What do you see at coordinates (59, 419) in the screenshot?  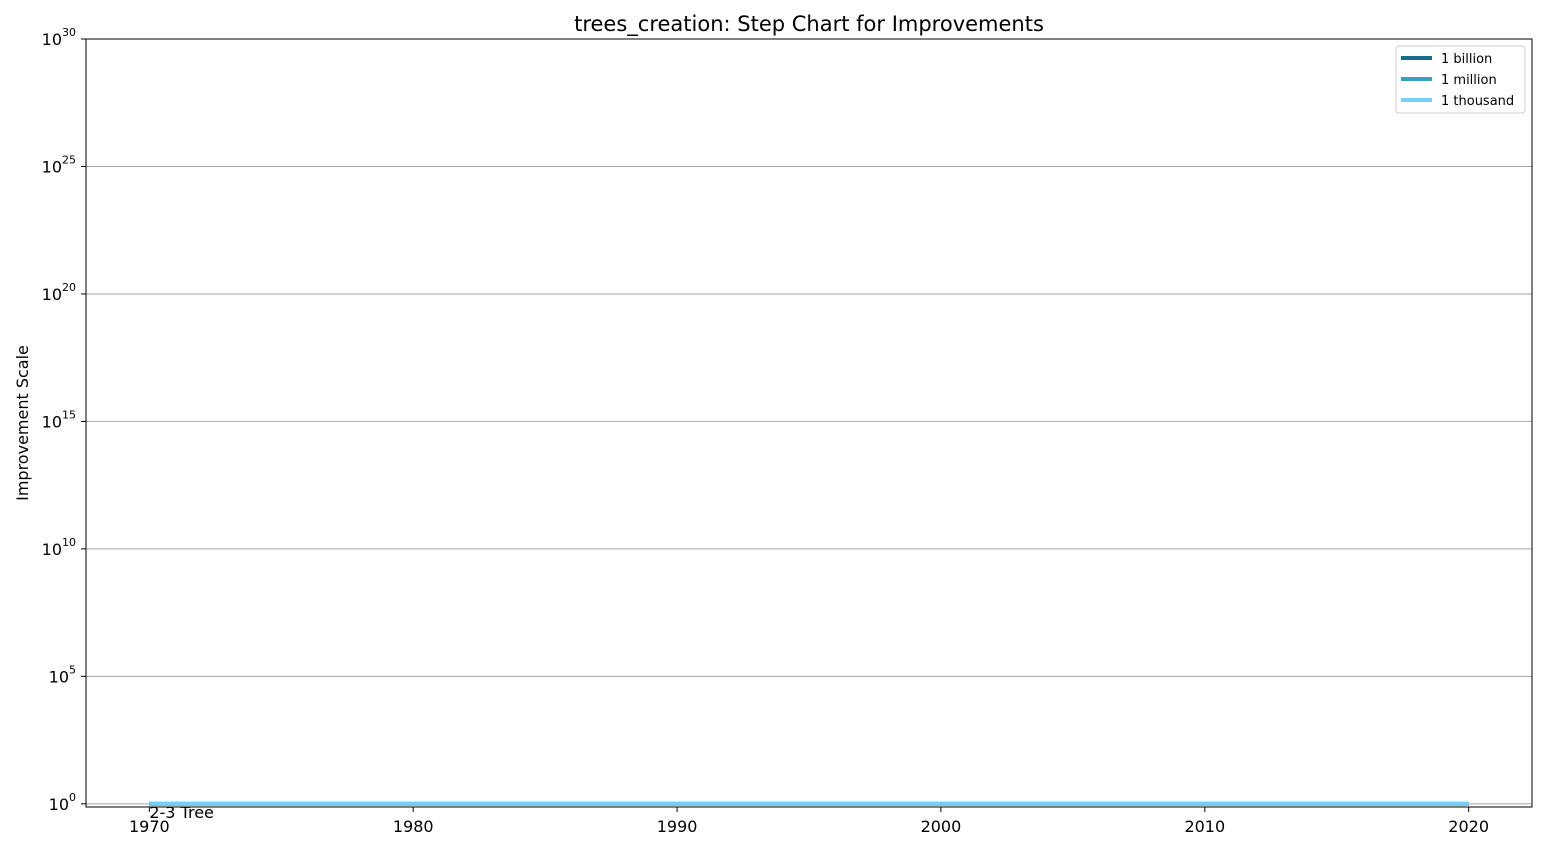 I see `y-tick-label: 10¹⁵` at bounding box center [59, 419].